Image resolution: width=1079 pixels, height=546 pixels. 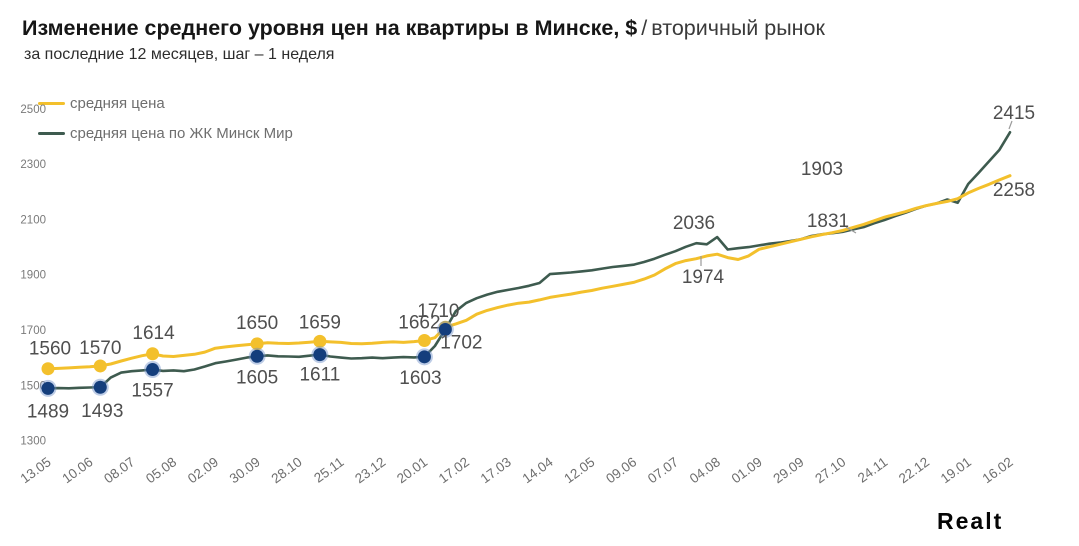 What do you see at coordinates (102, 411) in the screenshot?
I see `data-point-label: 1493` at bounding box center [102, 411].